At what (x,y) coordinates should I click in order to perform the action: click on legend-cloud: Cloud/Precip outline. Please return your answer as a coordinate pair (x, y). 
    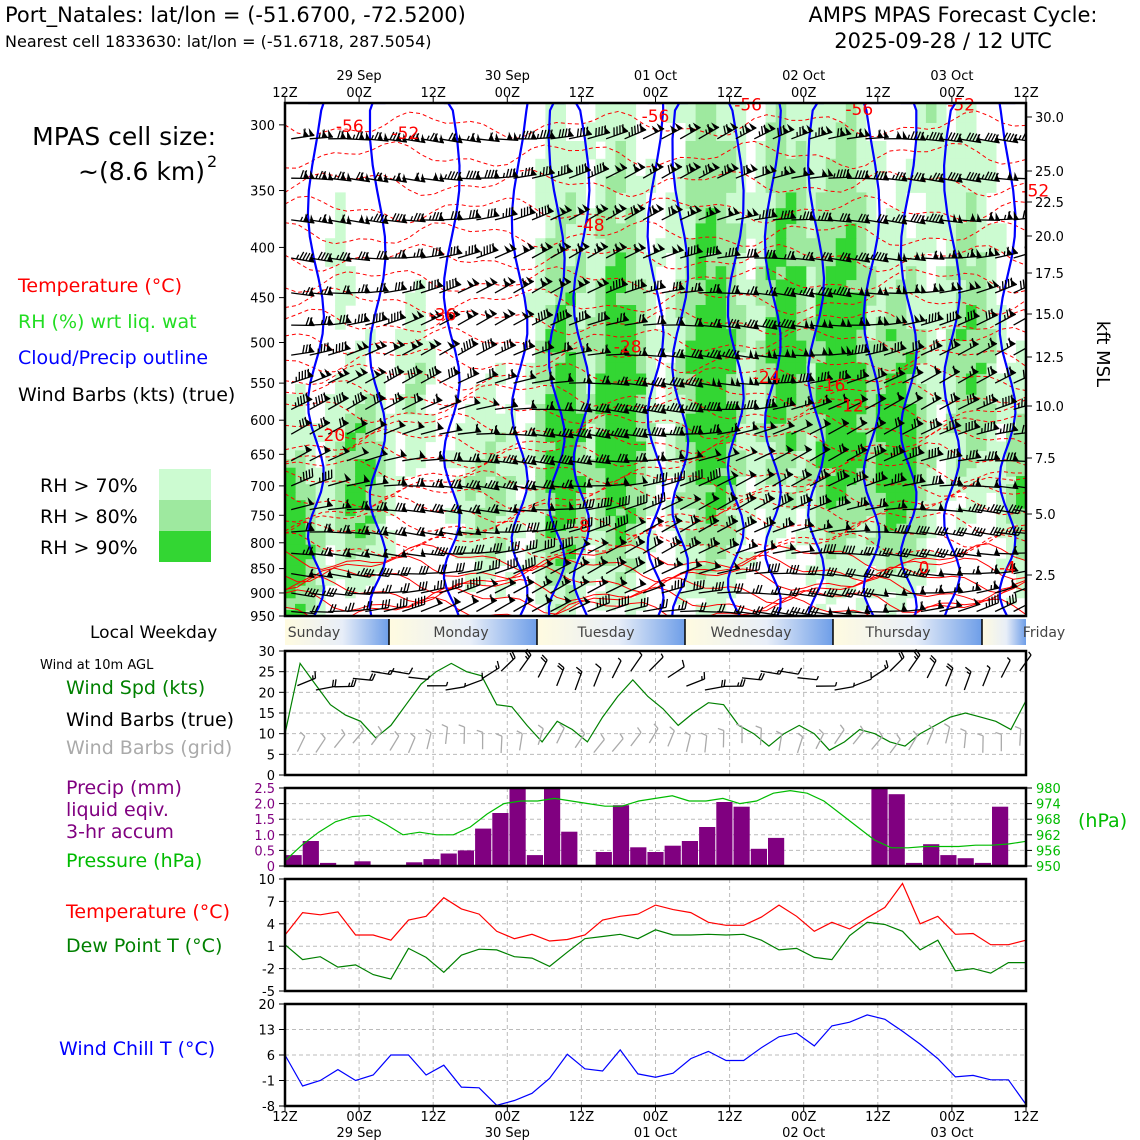
    Looking at the image, I should click on (113, 358).